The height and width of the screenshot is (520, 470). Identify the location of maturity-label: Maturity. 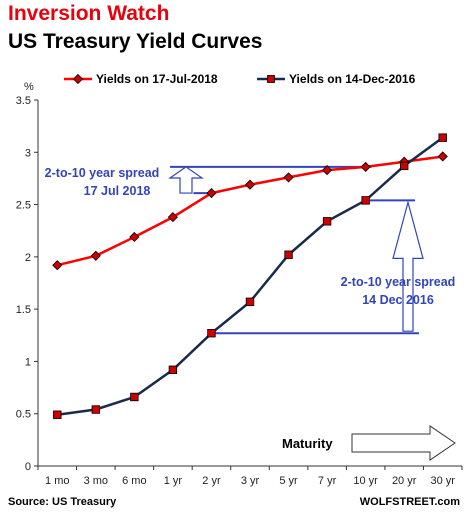
(307, 443).